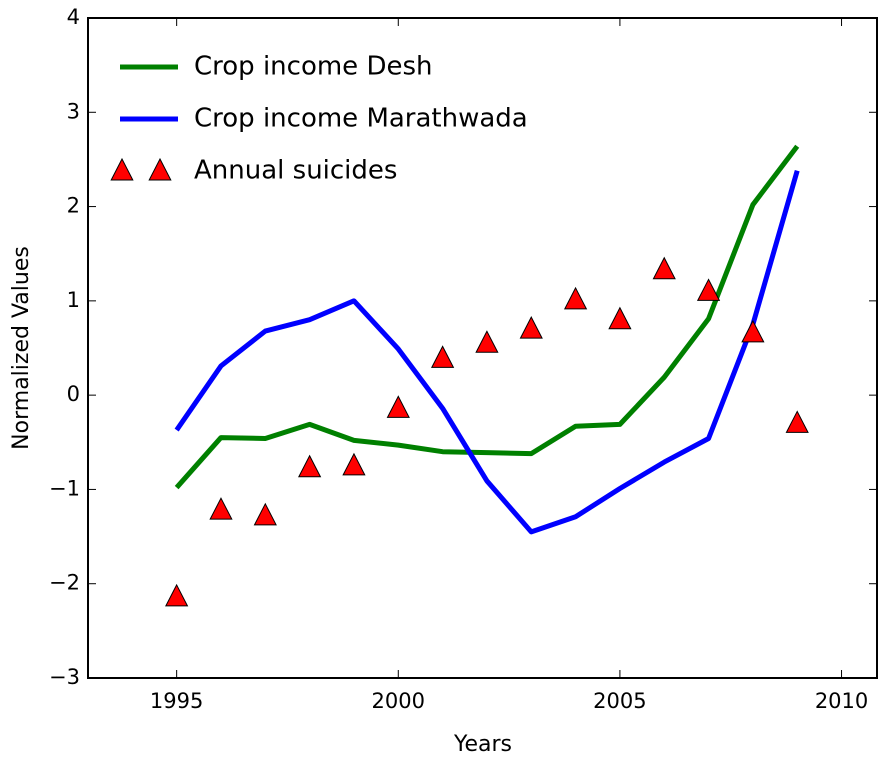 This screenshot has height=761, width=878. What do you see at coordinates (361, 119) in the screenshot?
I see `legend-label: Crop income Marathwada` at bounding box center [361, 119].